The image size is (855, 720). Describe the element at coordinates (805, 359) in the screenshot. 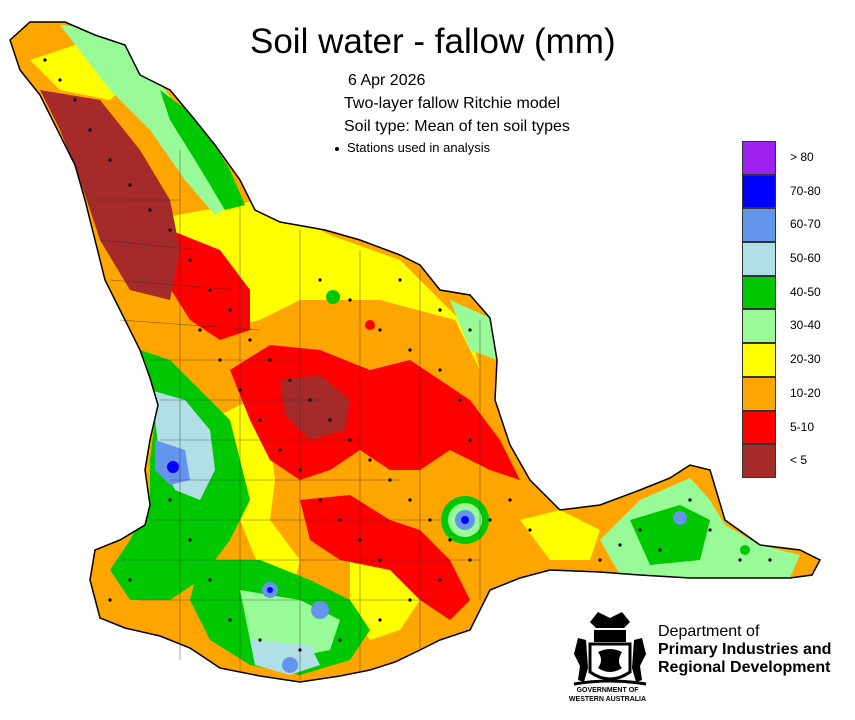

I see `legend-label: 20-30` at that location.